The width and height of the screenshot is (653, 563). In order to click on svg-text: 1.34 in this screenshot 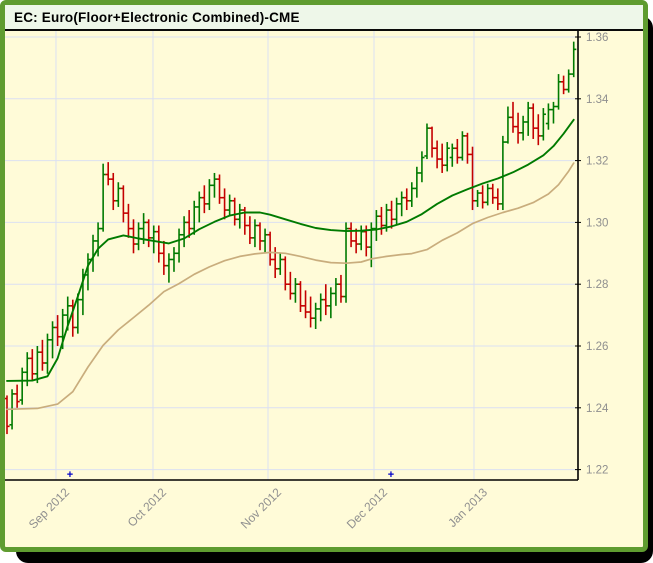, I will do `click(597, 100)`.